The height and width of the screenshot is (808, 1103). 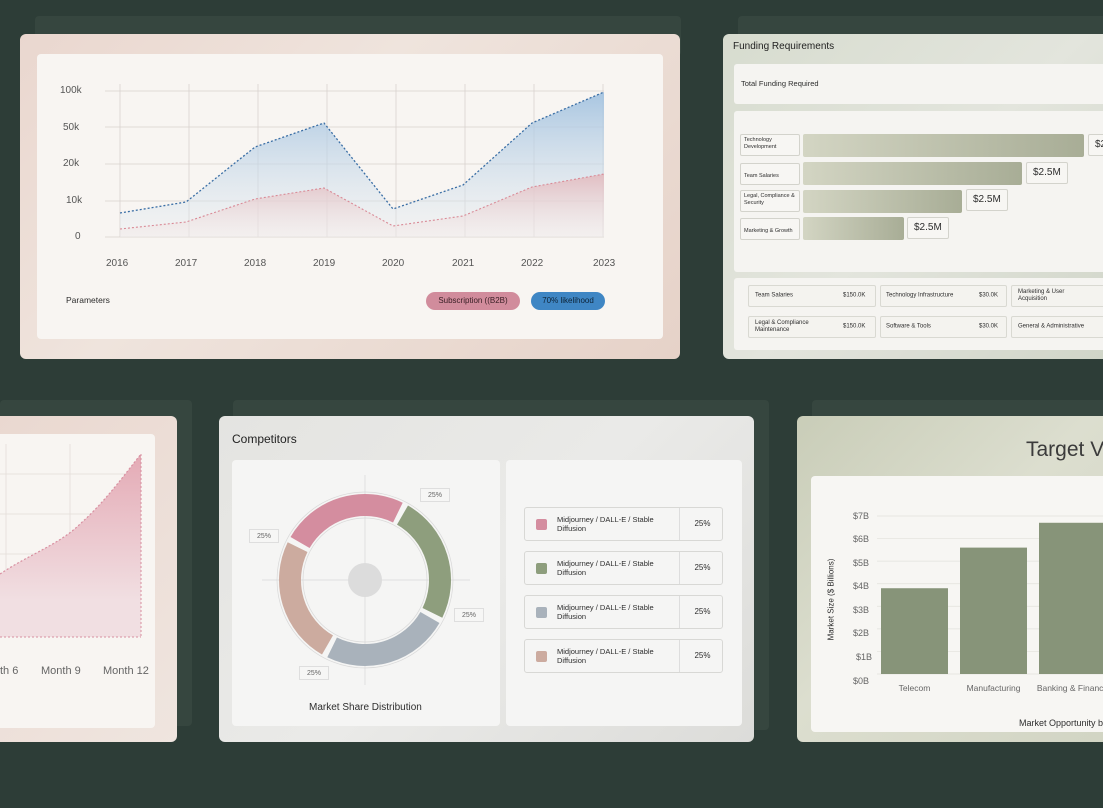 What do you see at coordinates (908, 326) in the screenshot?
I see `cell-label: Software & Tools` at bounding box center [908, 326].